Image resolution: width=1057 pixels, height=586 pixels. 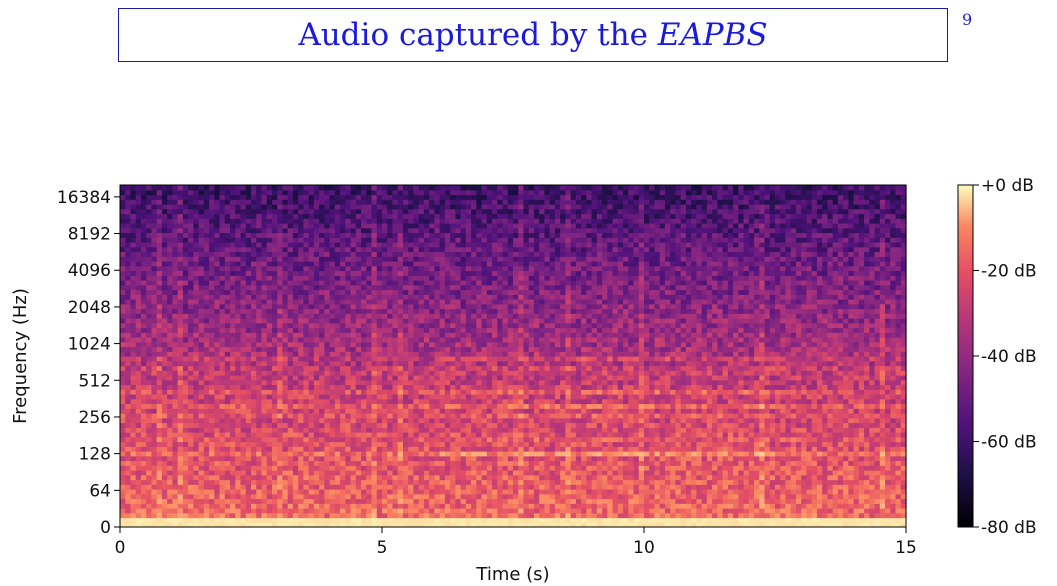 I want to click on y-tick-label: 1024, so click(x=89, y=345).